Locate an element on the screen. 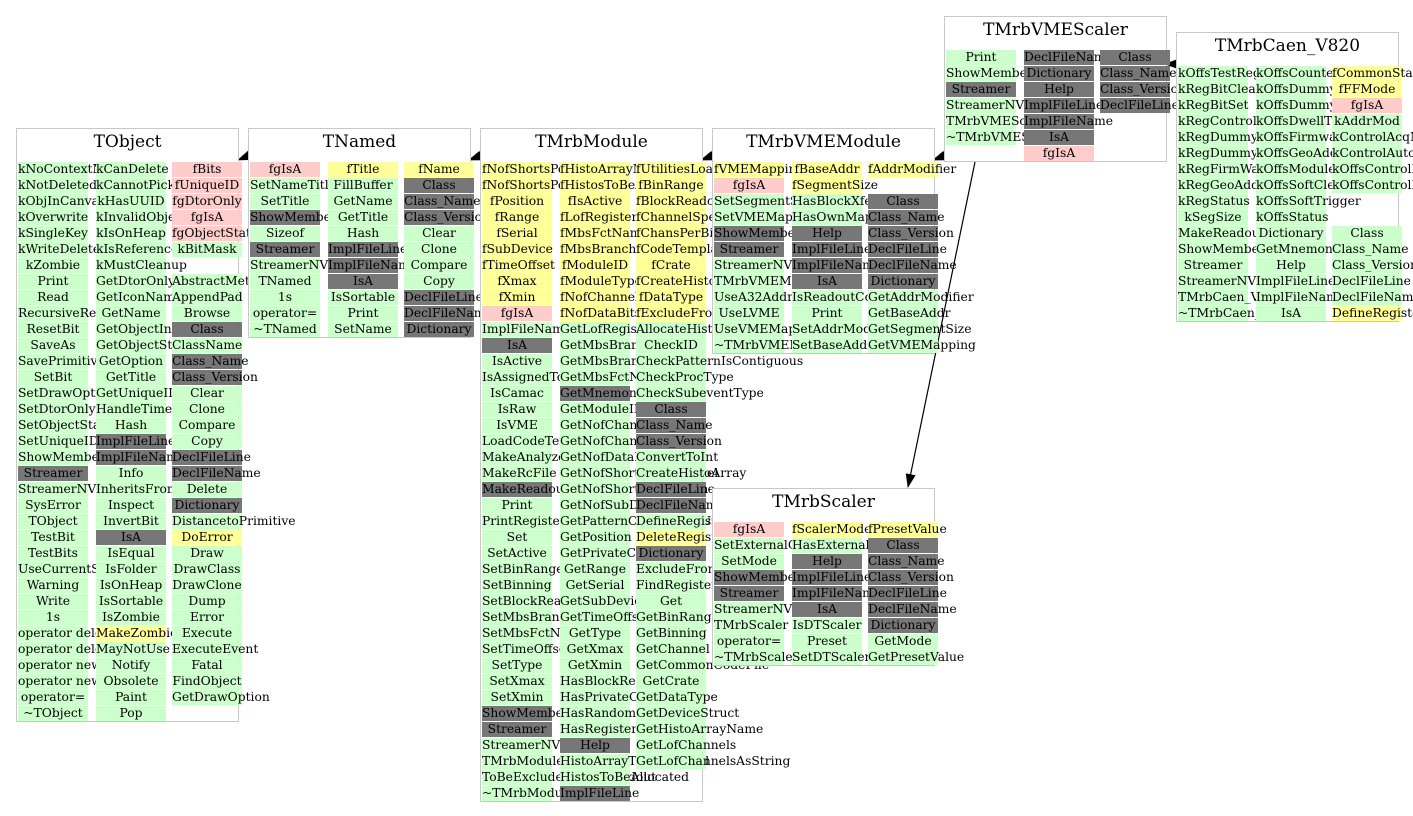 This screenshot has width=1413, height=816. member-cell: fUniqueID is located at coordinates (207, 185).